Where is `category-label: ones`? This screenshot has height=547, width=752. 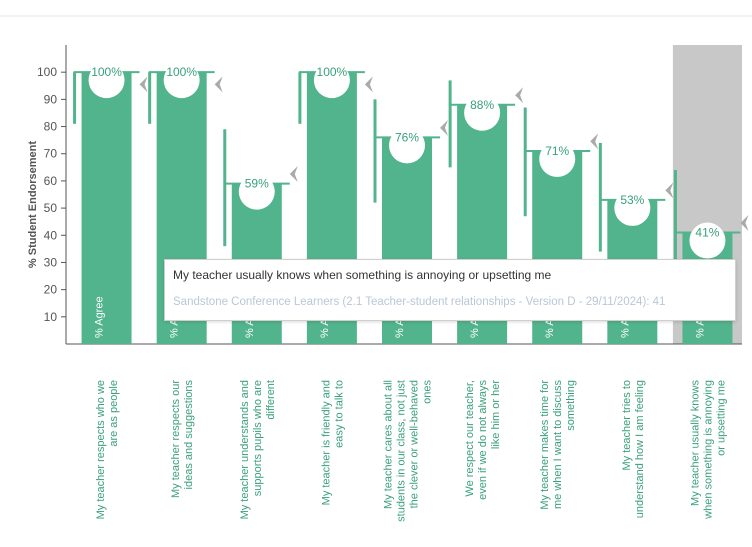 category-label: ones is located at coordinates (428, 392).